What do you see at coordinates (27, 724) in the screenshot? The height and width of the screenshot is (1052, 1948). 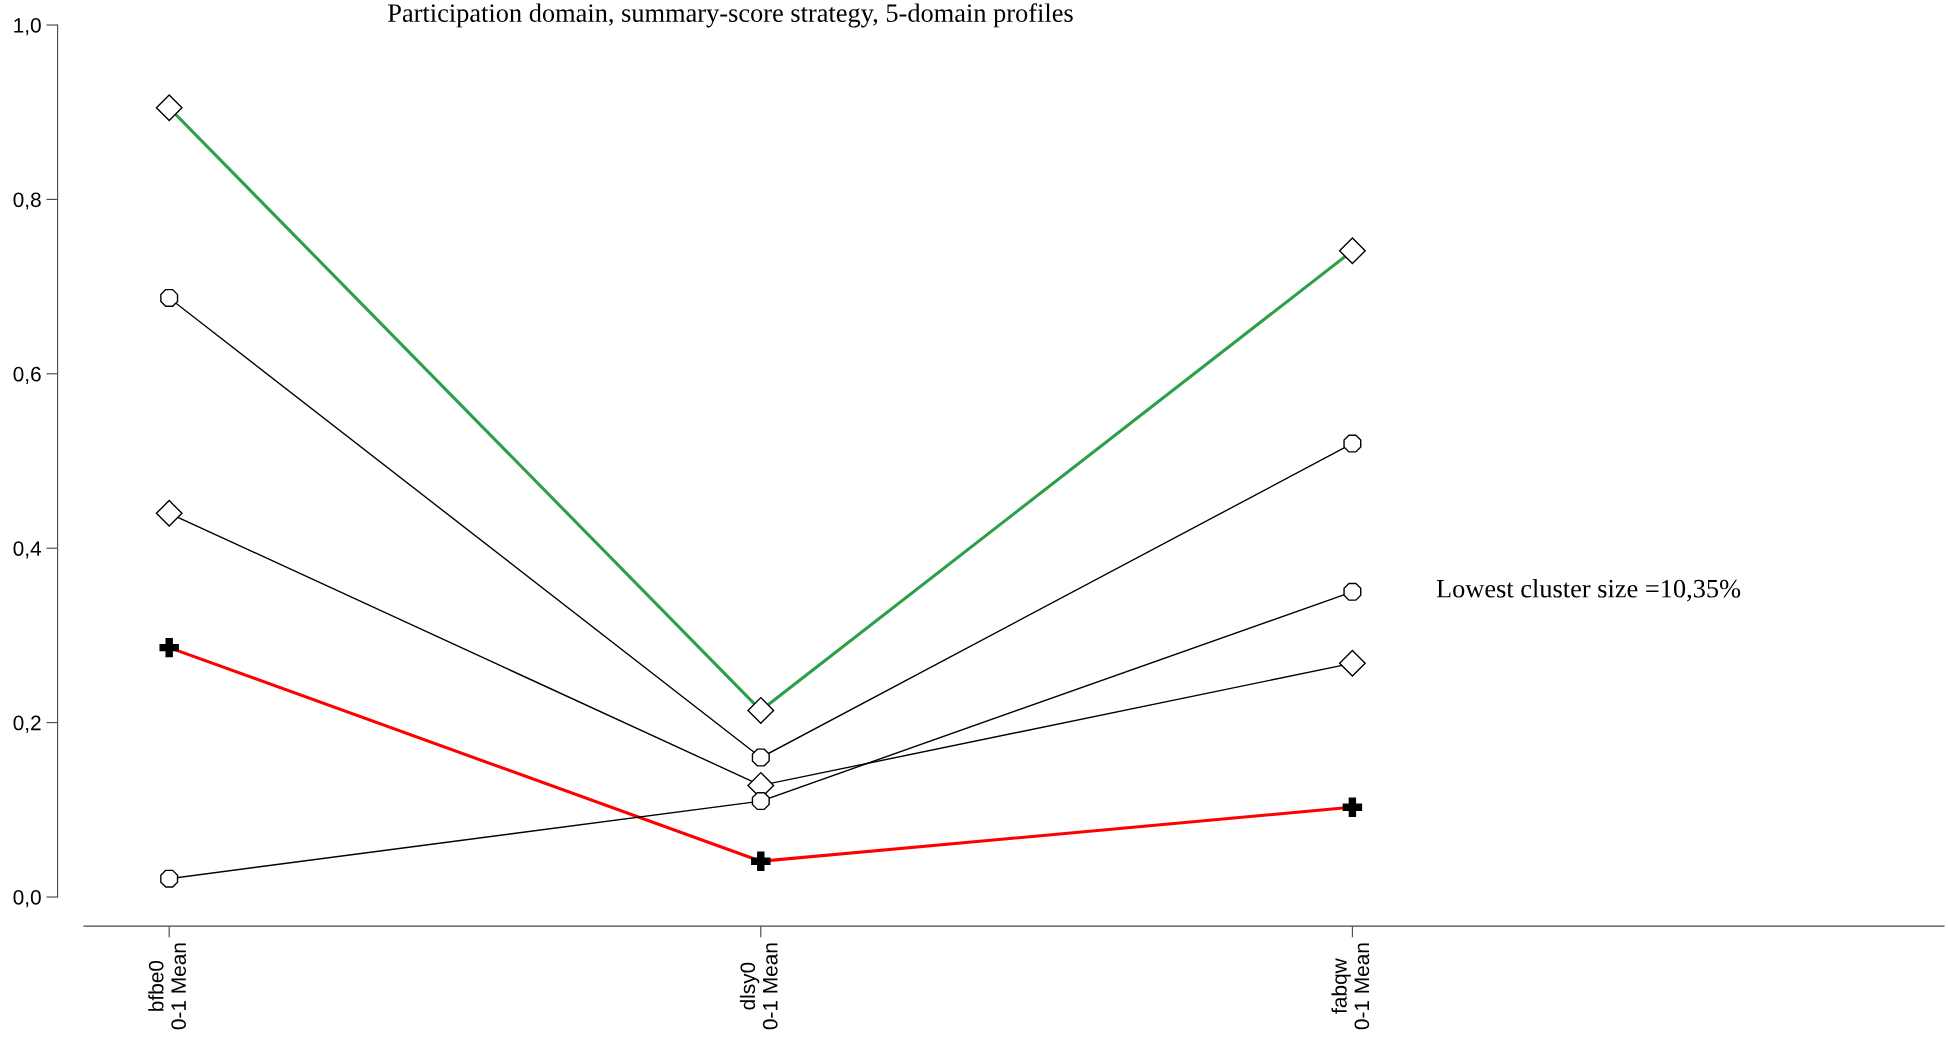 I see `y-tick-label: 0,2` at bounding box center [27, 724].